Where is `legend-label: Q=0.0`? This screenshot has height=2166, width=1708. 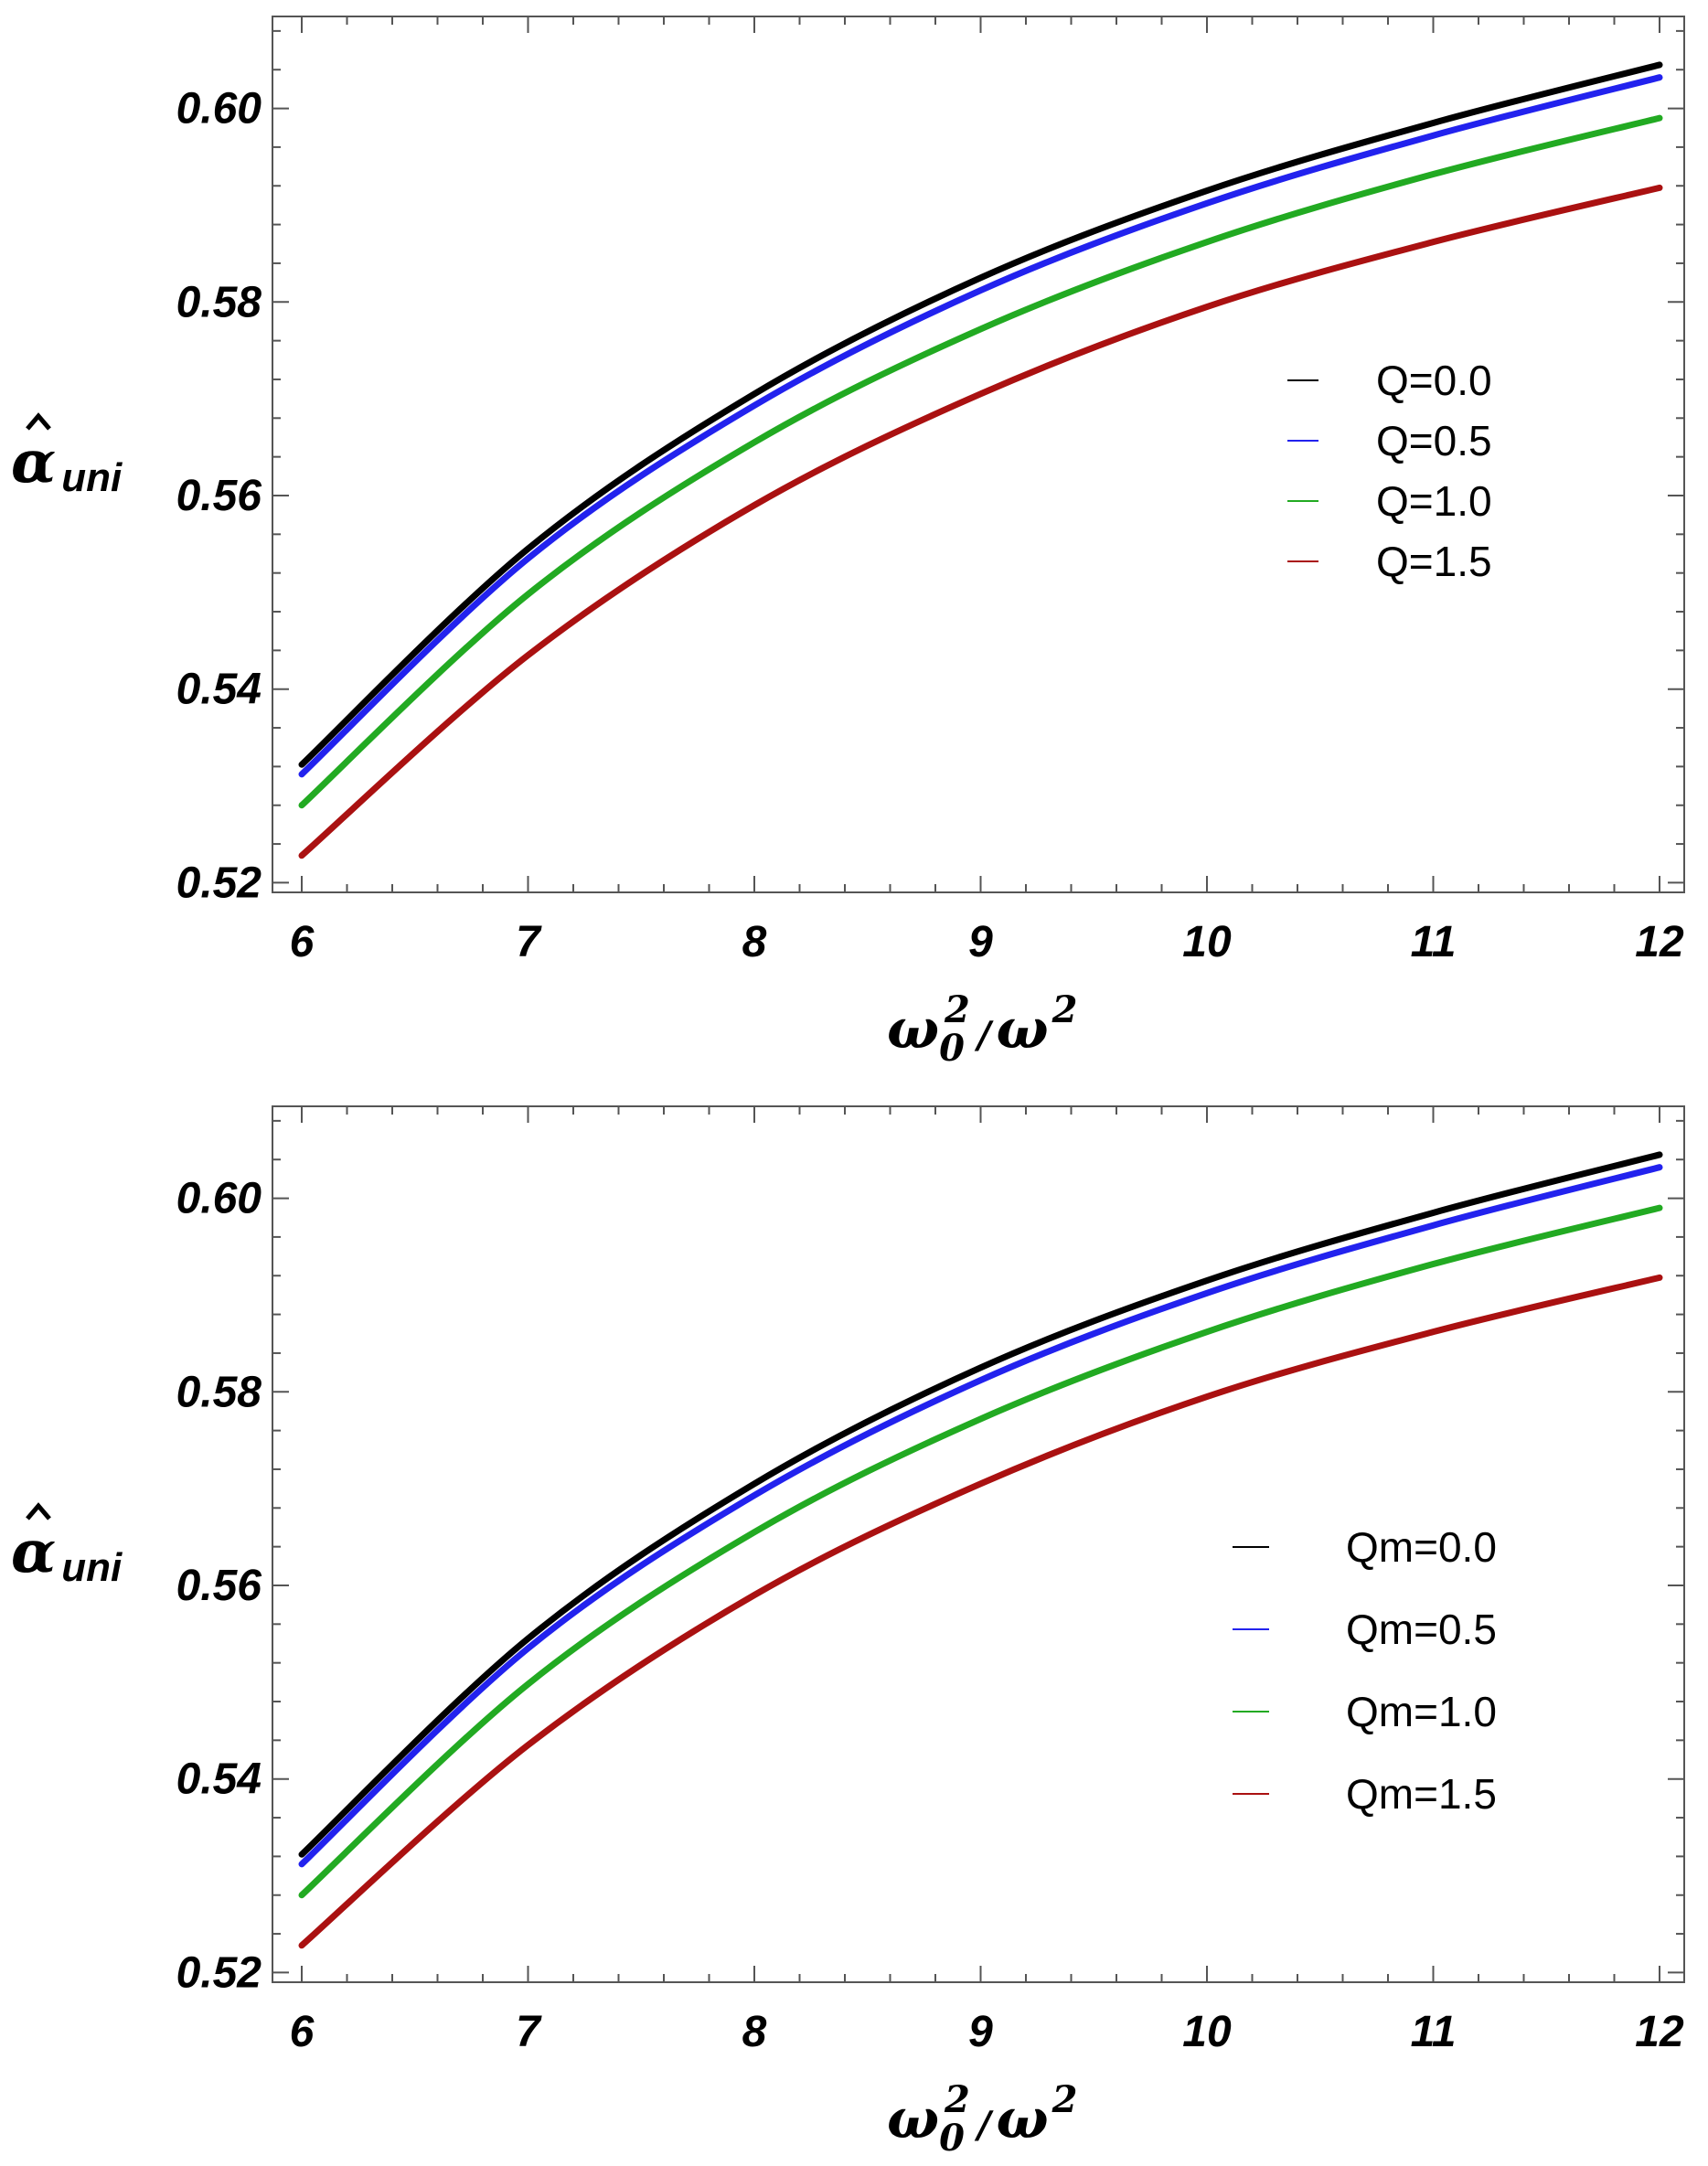 legend-label: Q=0.0 is located at coordinates (1434, 380).